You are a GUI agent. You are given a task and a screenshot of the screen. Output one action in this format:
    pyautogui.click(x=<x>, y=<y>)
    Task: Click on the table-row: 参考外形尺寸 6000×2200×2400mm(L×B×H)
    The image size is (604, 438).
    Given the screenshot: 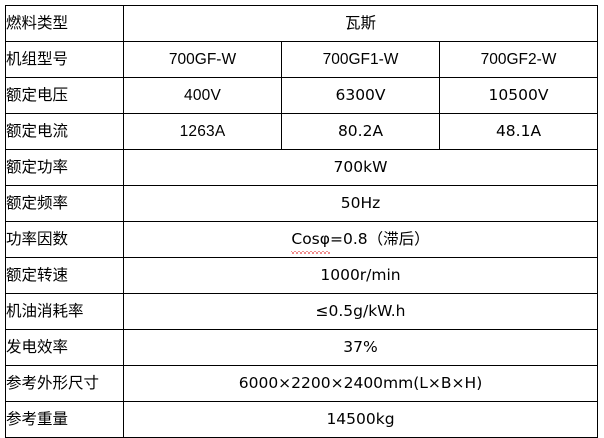 What is the action you would take?
    pyautogui.click(x=301, y=383)
    